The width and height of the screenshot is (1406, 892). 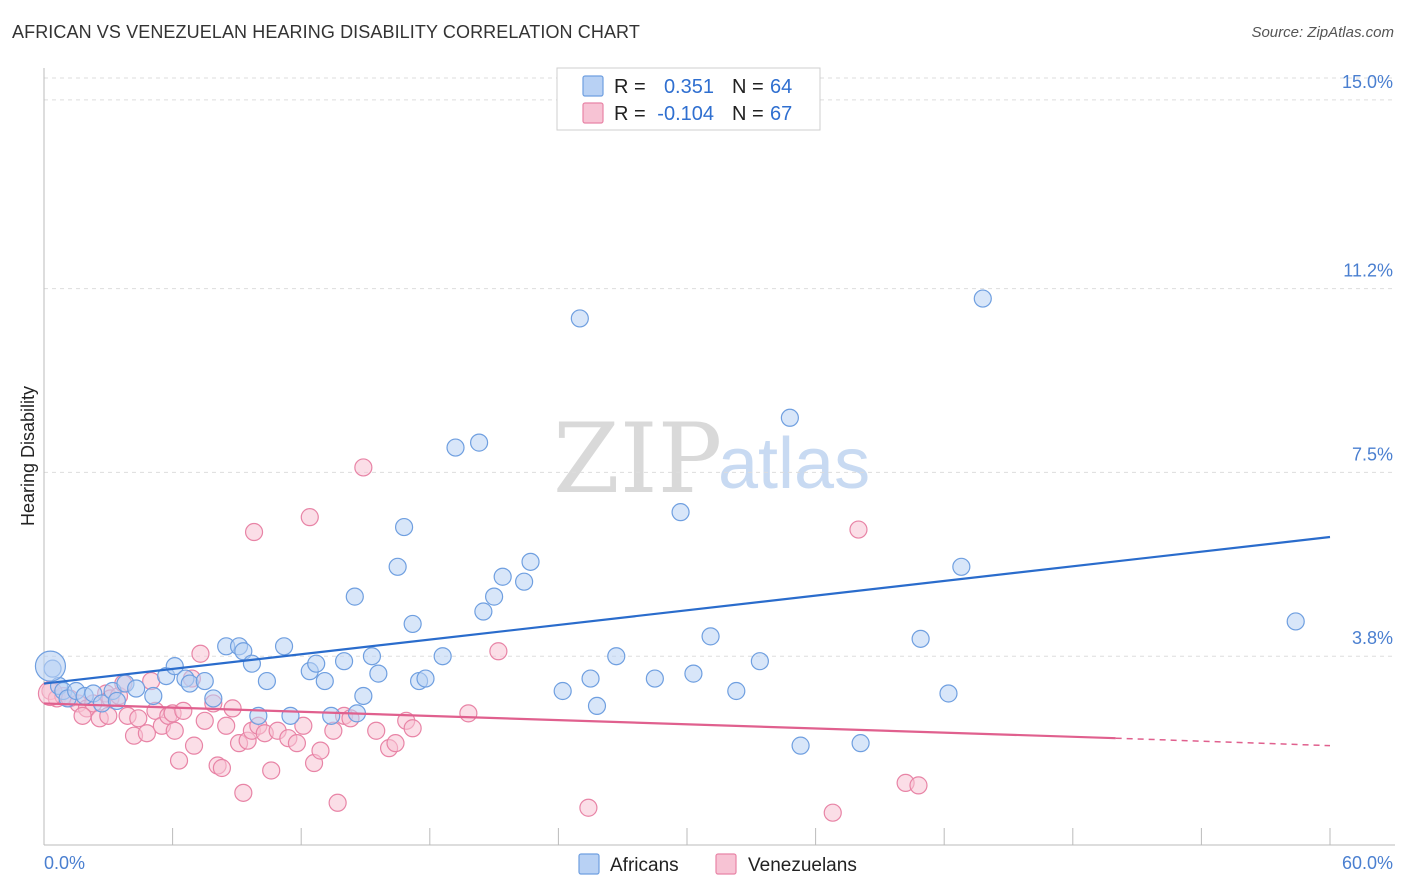 What do you see at coordinates (64, 863) in the screenshot?
I see `x-tick-label-min: 0.0%` at bounding box center [64, 863].